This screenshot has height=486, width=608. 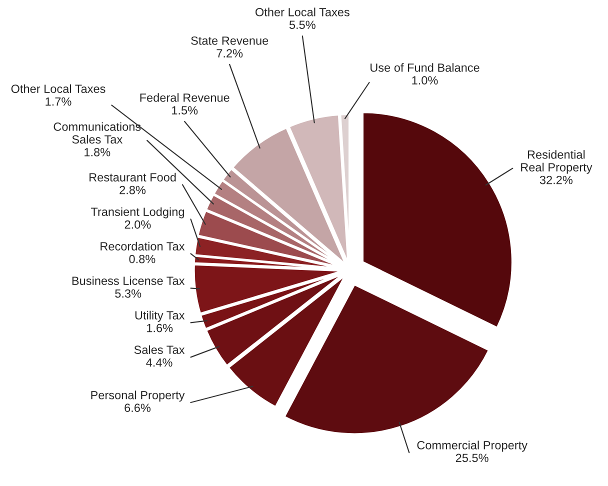 What do you see at coordinates (160, 316) in the screenshot?
I see `slice-label: Utility Tax` at bounding box center [160, 316].